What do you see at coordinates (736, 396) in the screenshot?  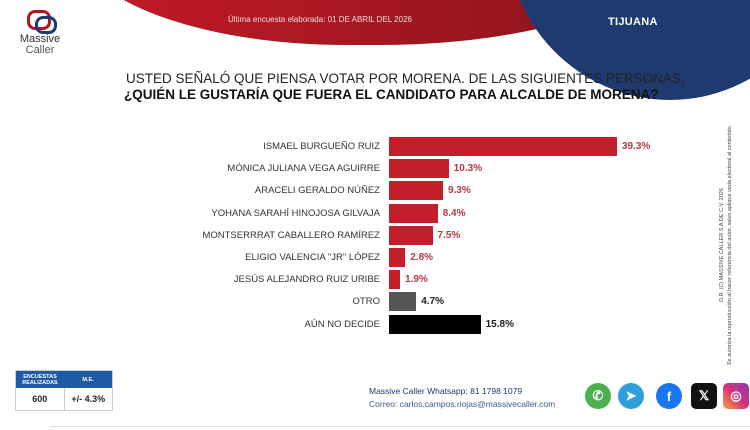 I see `instagram-icon: ◎` at bounding box center [736, 396].